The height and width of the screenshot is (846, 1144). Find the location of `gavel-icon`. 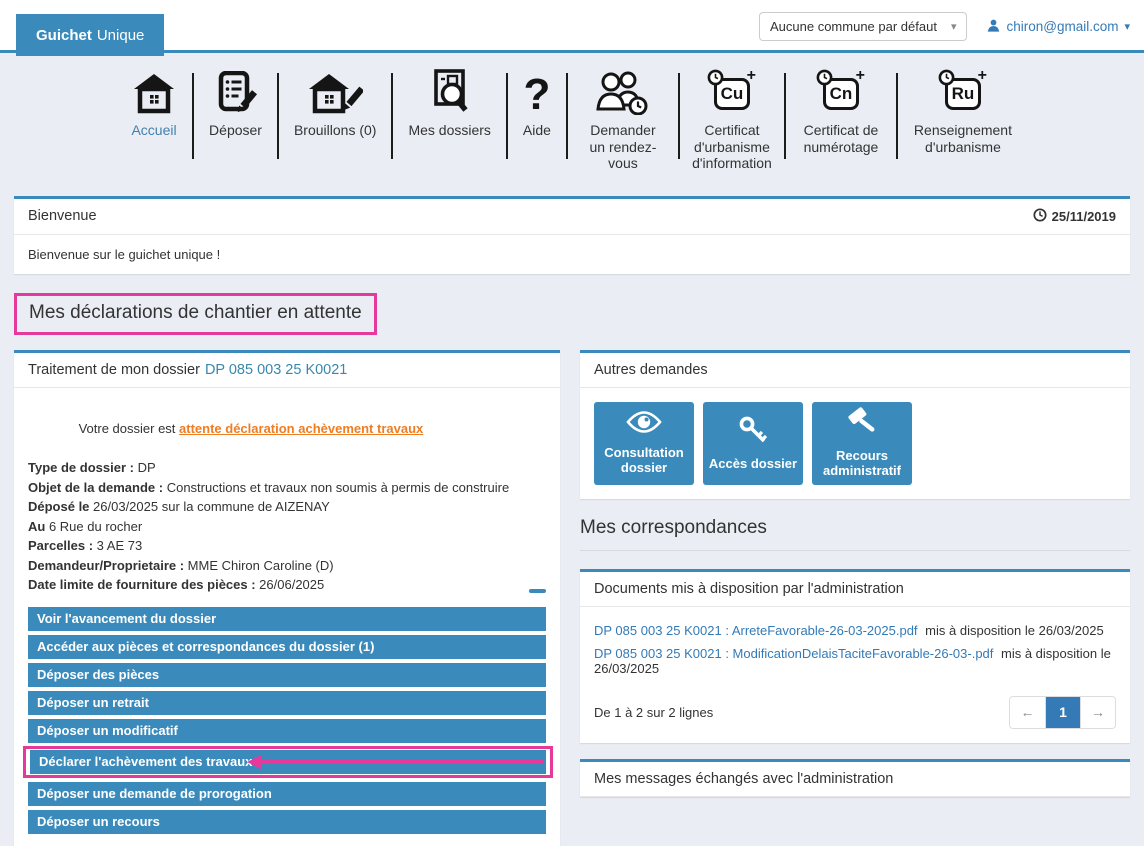

gavel-icon is located at coordinates (862, 424).